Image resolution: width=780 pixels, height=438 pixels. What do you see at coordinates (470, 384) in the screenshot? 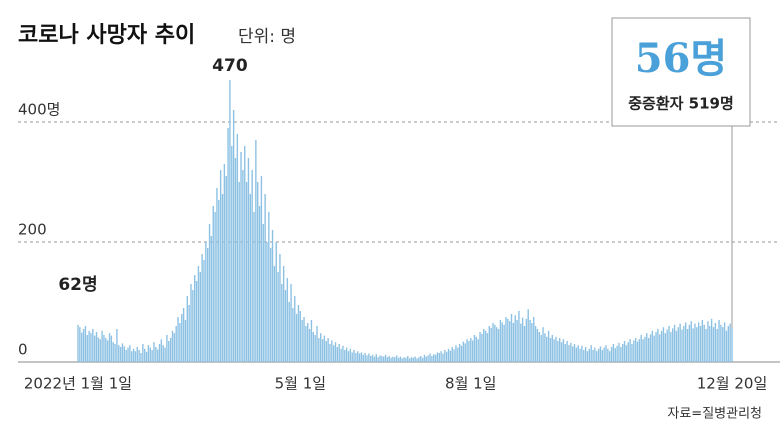
I see `x-tick-label: 8월 1일` at bounding box center [470, 384].